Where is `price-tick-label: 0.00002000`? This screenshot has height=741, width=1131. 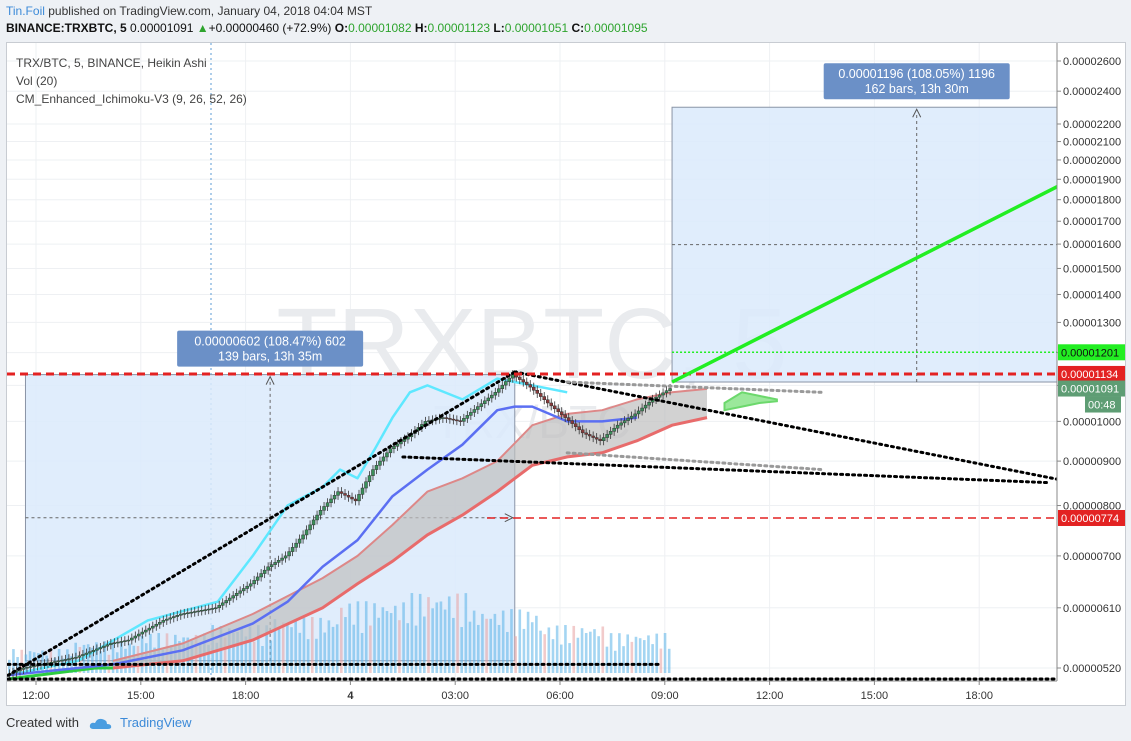 price-tick-label: 0.00002000 is located at coordinates (1092, 161).